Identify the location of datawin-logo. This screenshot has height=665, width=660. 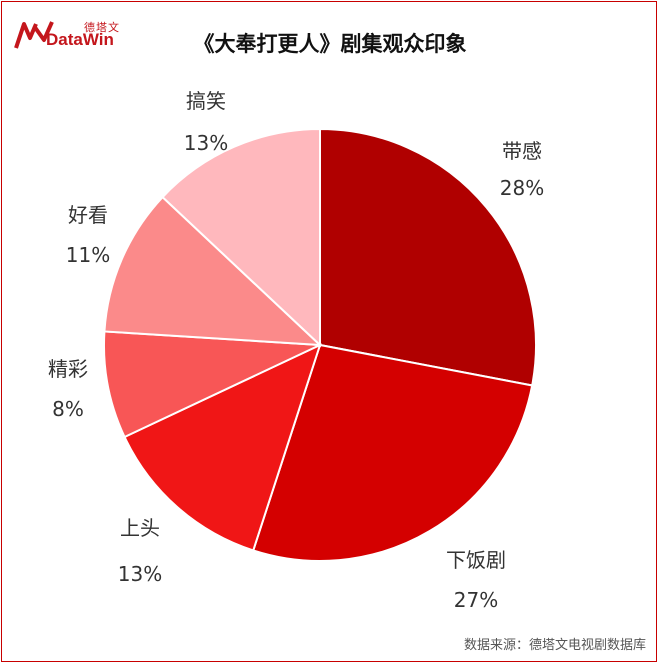
(84, 35).